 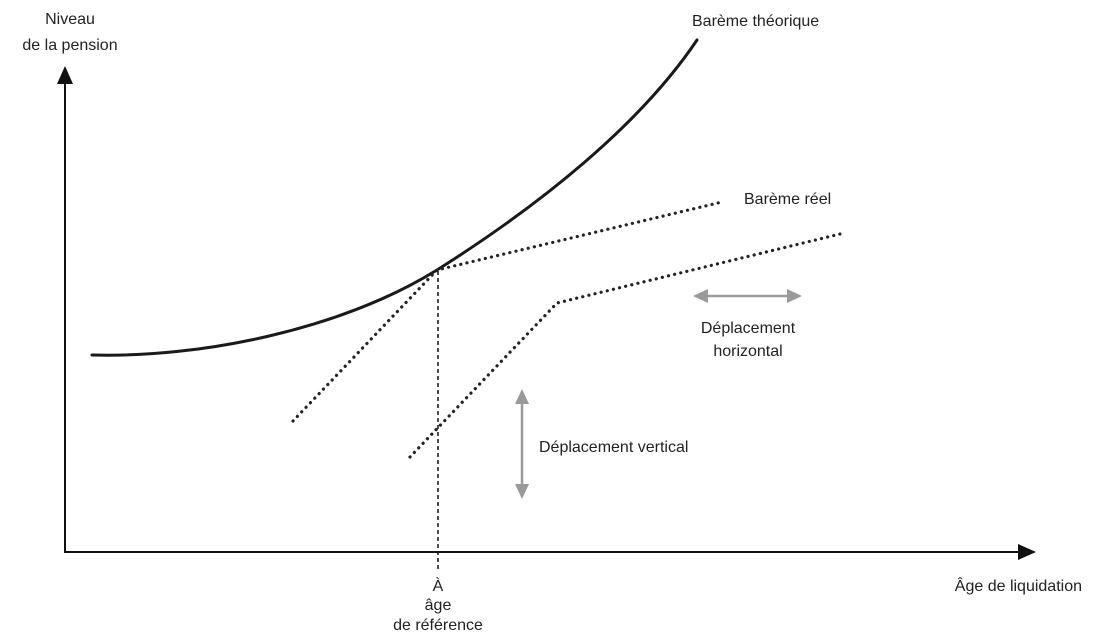 What do you see at coordinates (438, 585) in the screenshot?
I see `reference-age-label-line1: À` at bounding box center [438, 585].